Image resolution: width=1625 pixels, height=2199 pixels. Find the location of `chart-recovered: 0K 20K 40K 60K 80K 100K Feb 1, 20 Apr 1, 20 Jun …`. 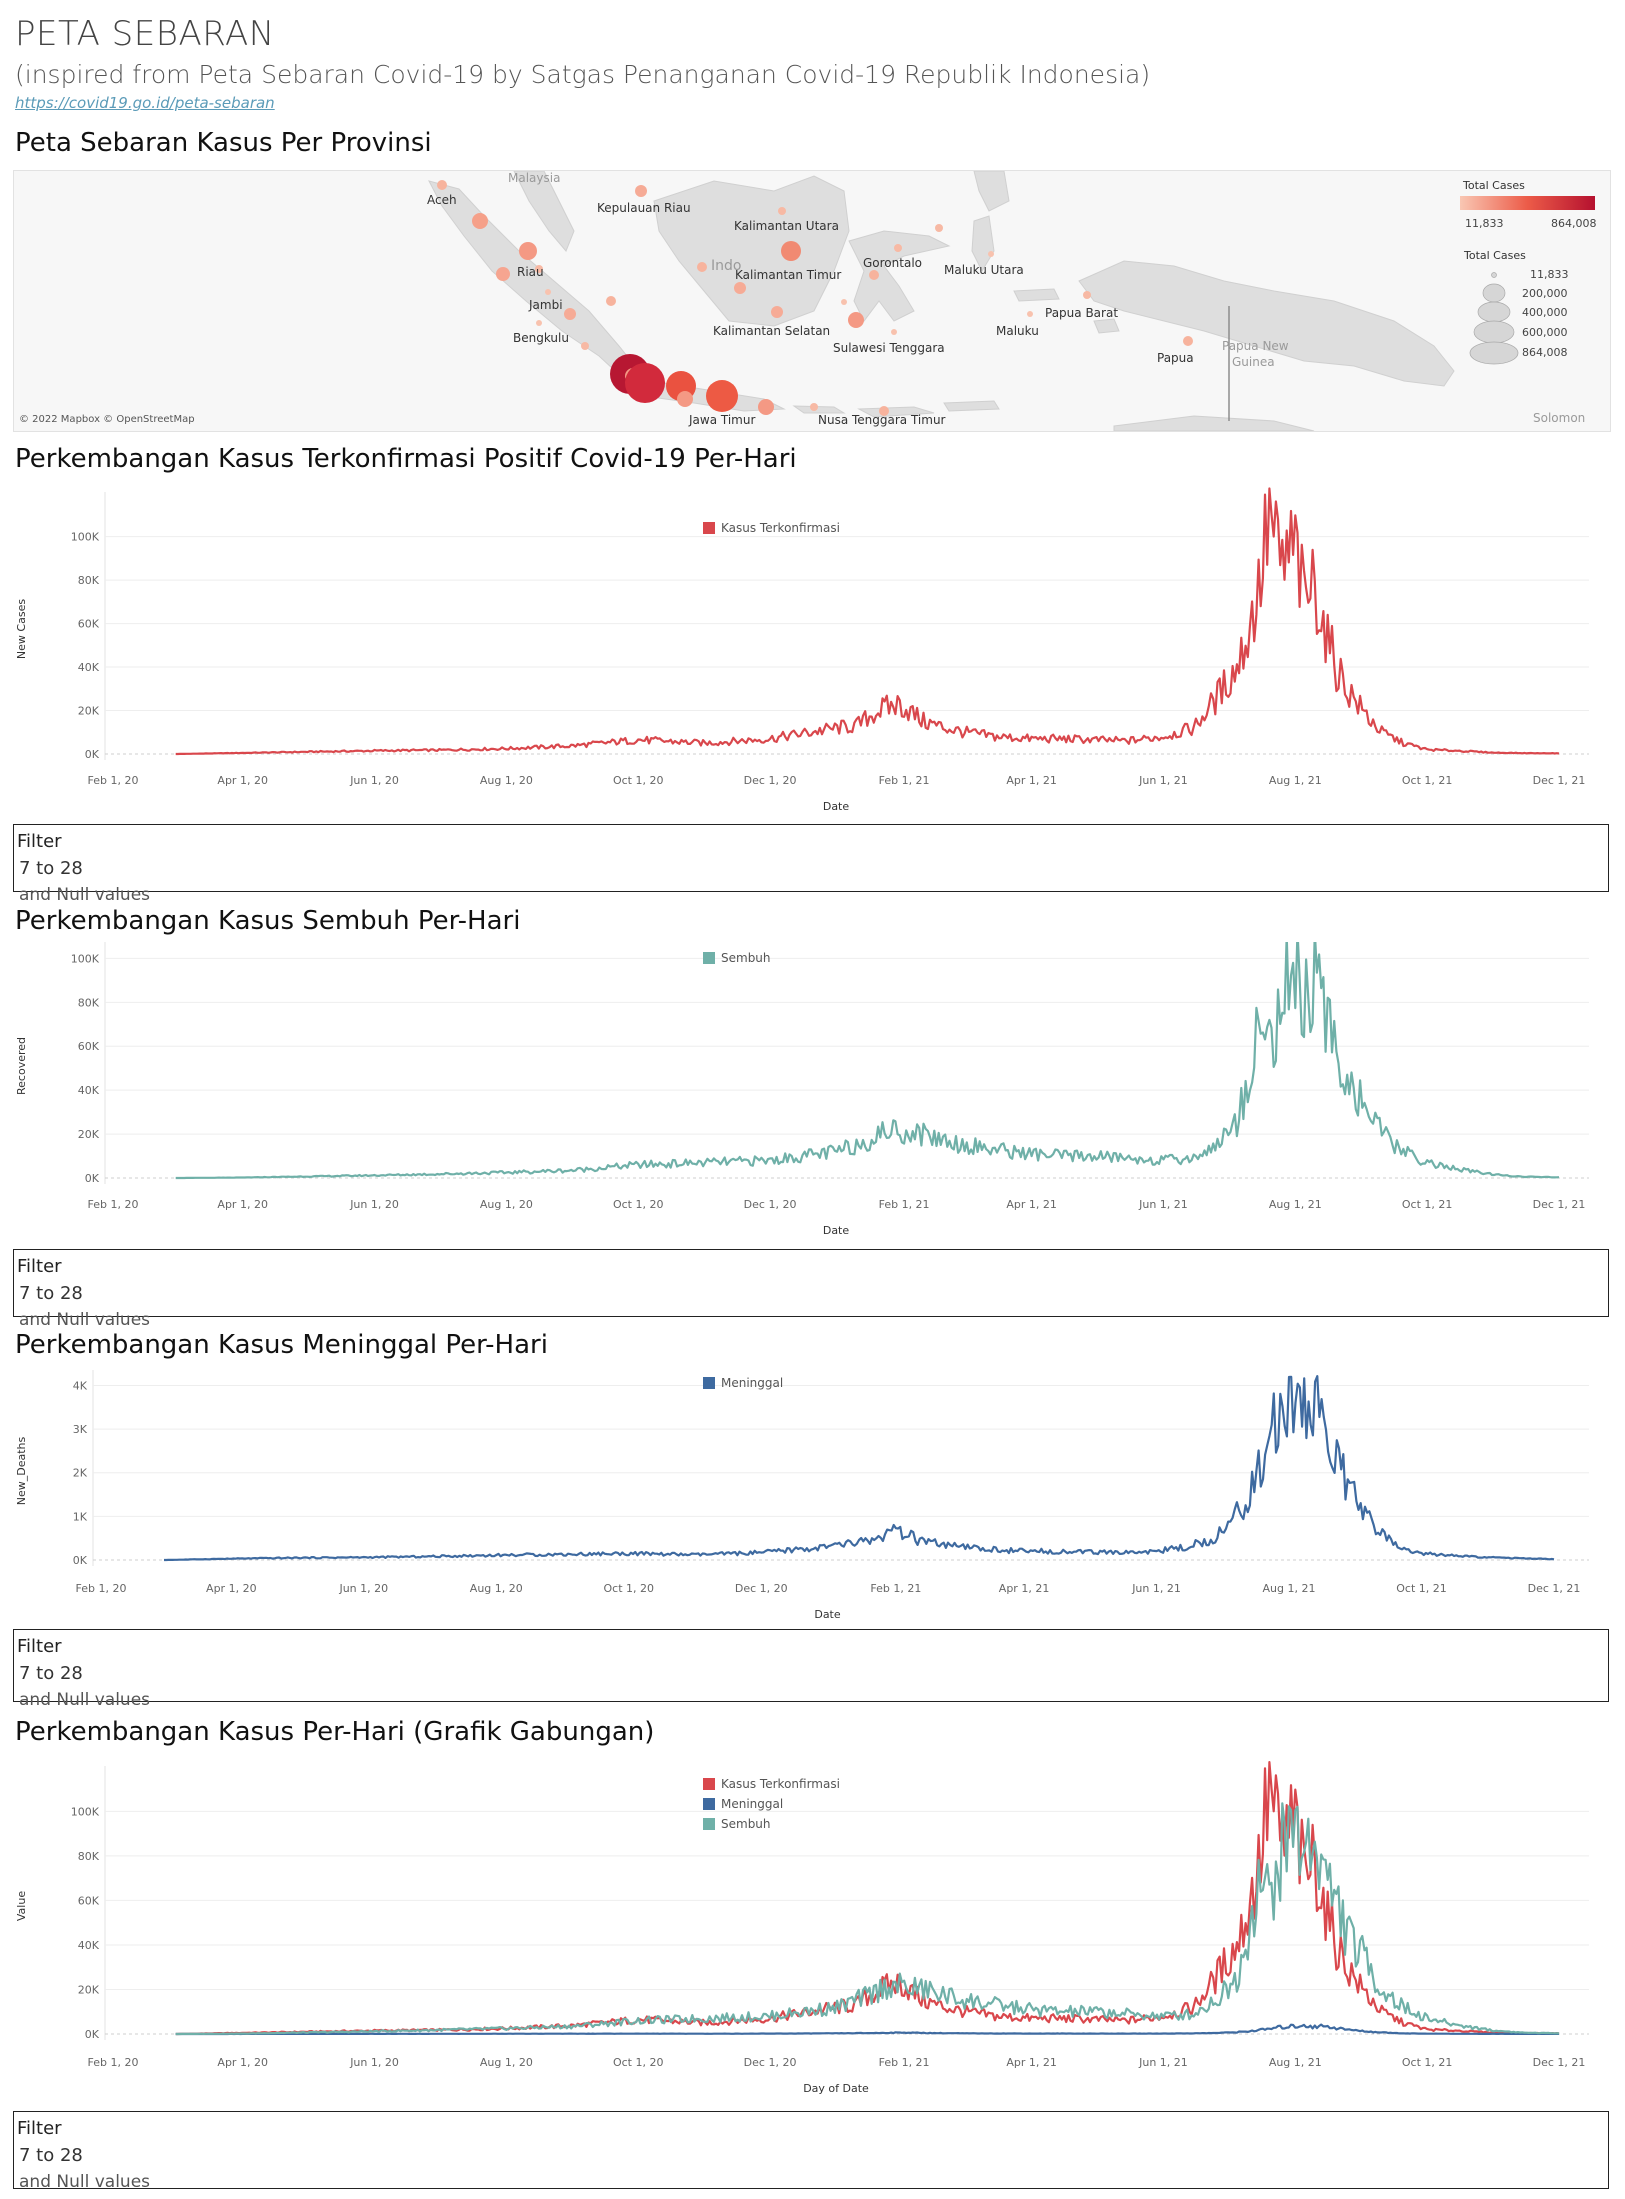

chart-recovered: 0K 20K 40K 60K 80K 100K Feb 1, 20 Apr 1, 20 Jun … is located at coordinates (811, 1090).